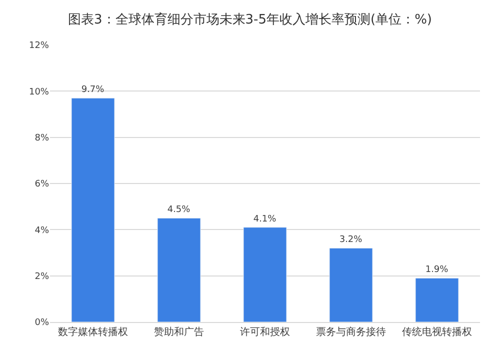 The height and width of the screenshot is (362, 500). What do you see at coordinates (437, 270) in the screenshot?
I see `data-label: 1.9%` at bounding box center [437, 270].